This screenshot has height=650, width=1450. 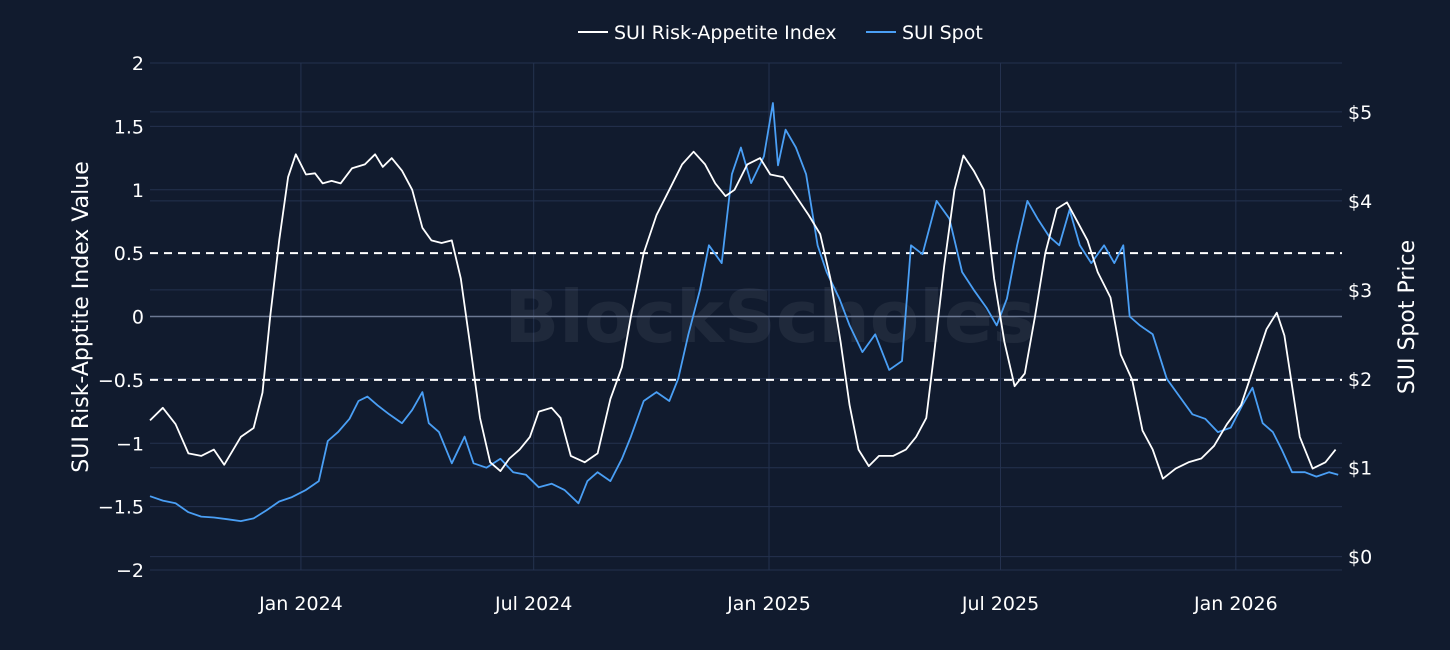 What do you see at coordinates (768, 604) in the screenshot?
I see `x-tick-label: Jan 2025` at bounding box center [768, 604].